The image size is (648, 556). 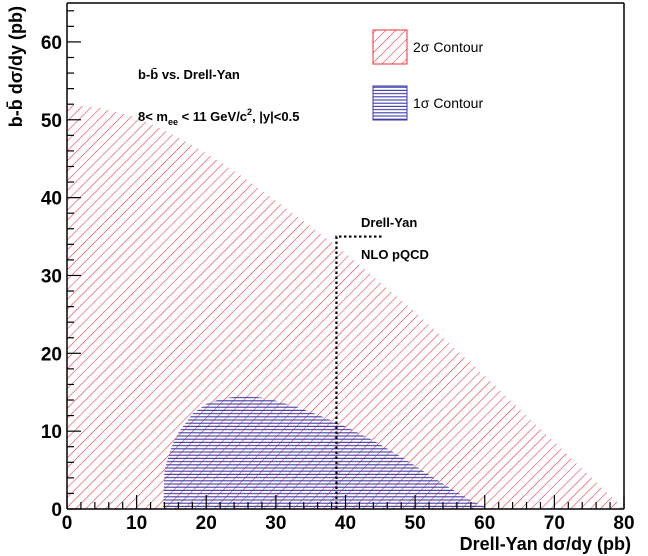 I want to click on x-ticks: 0 10 20 30 40 50 60 70 80, so click(x=348, y=514).